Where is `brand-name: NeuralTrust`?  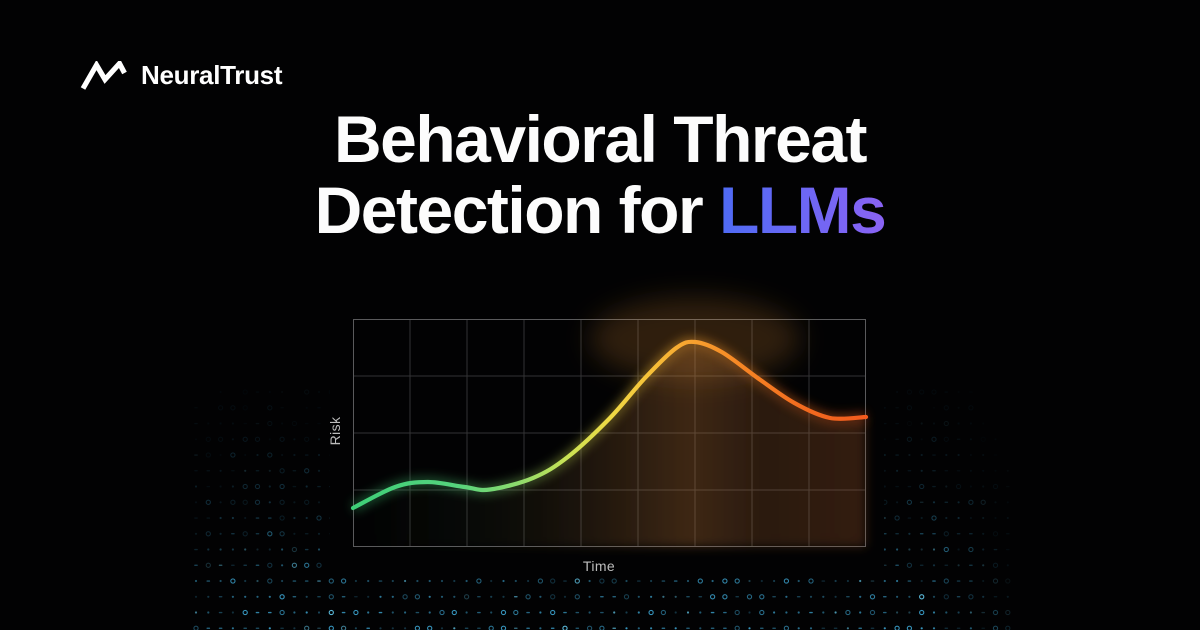 brand-name: NeuralTrust is located at coordinates (212, 75).